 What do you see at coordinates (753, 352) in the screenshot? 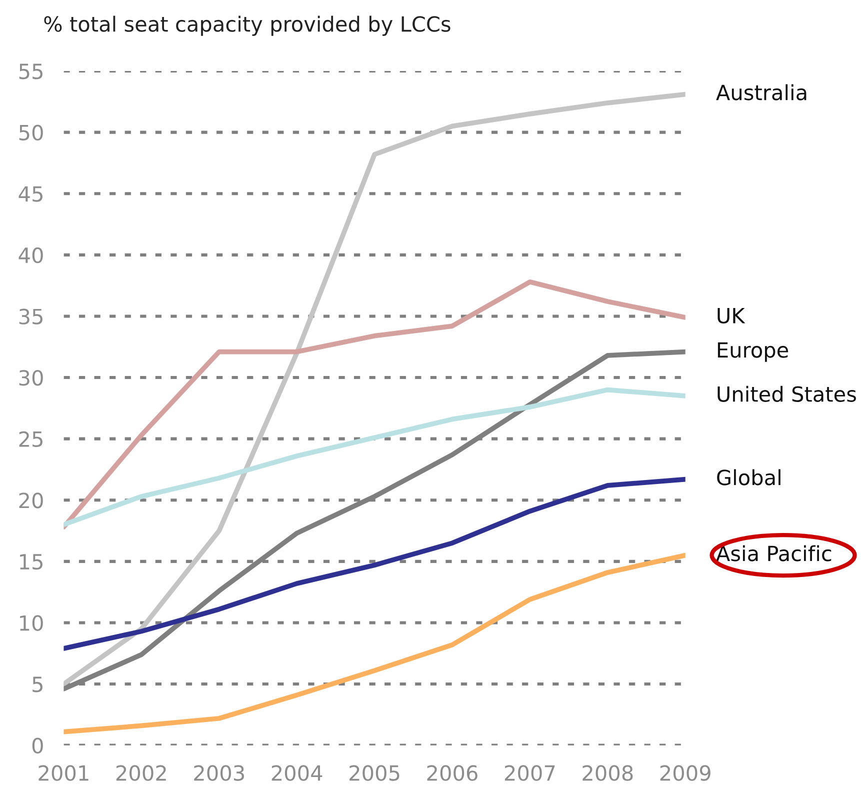
I see `series-label: Europe` at bounding box center [753, 352].